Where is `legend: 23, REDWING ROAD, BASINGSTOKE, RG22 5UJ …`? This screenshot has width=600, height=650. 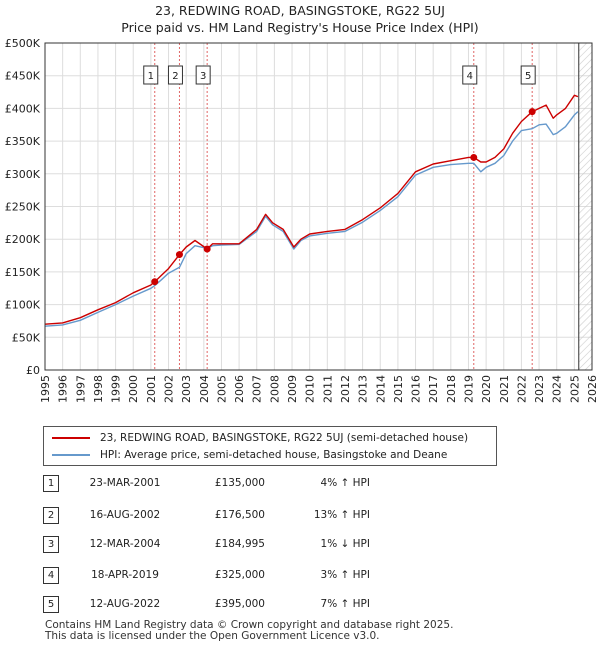 legend: 23, REDWING ROAD, BASINGSTOKE, RG22 5UJ … is located at coordinates (270, 446).